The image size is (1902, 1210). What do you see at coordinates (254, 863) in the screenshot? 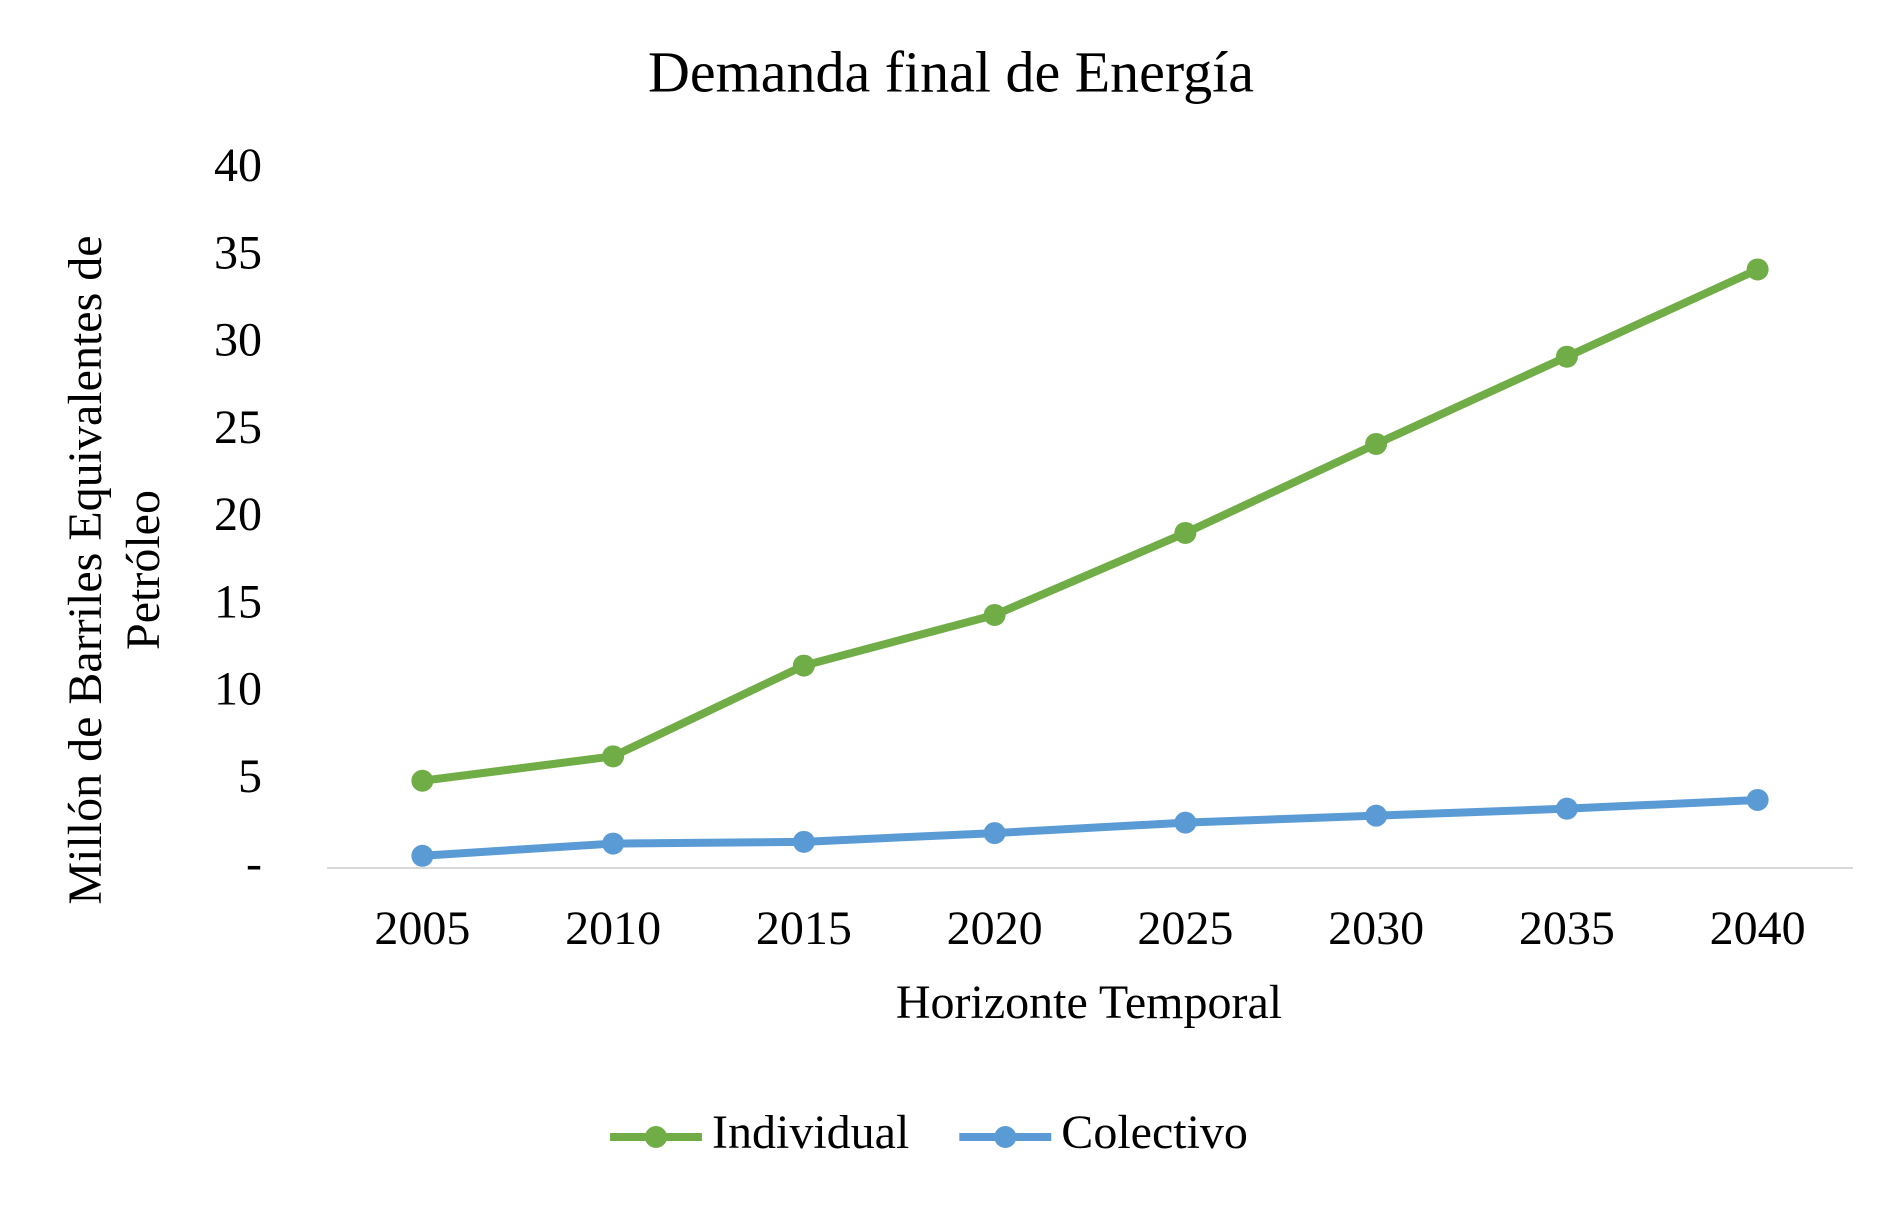
I see `y-tick-label: -` at bounding box center [254, 863].